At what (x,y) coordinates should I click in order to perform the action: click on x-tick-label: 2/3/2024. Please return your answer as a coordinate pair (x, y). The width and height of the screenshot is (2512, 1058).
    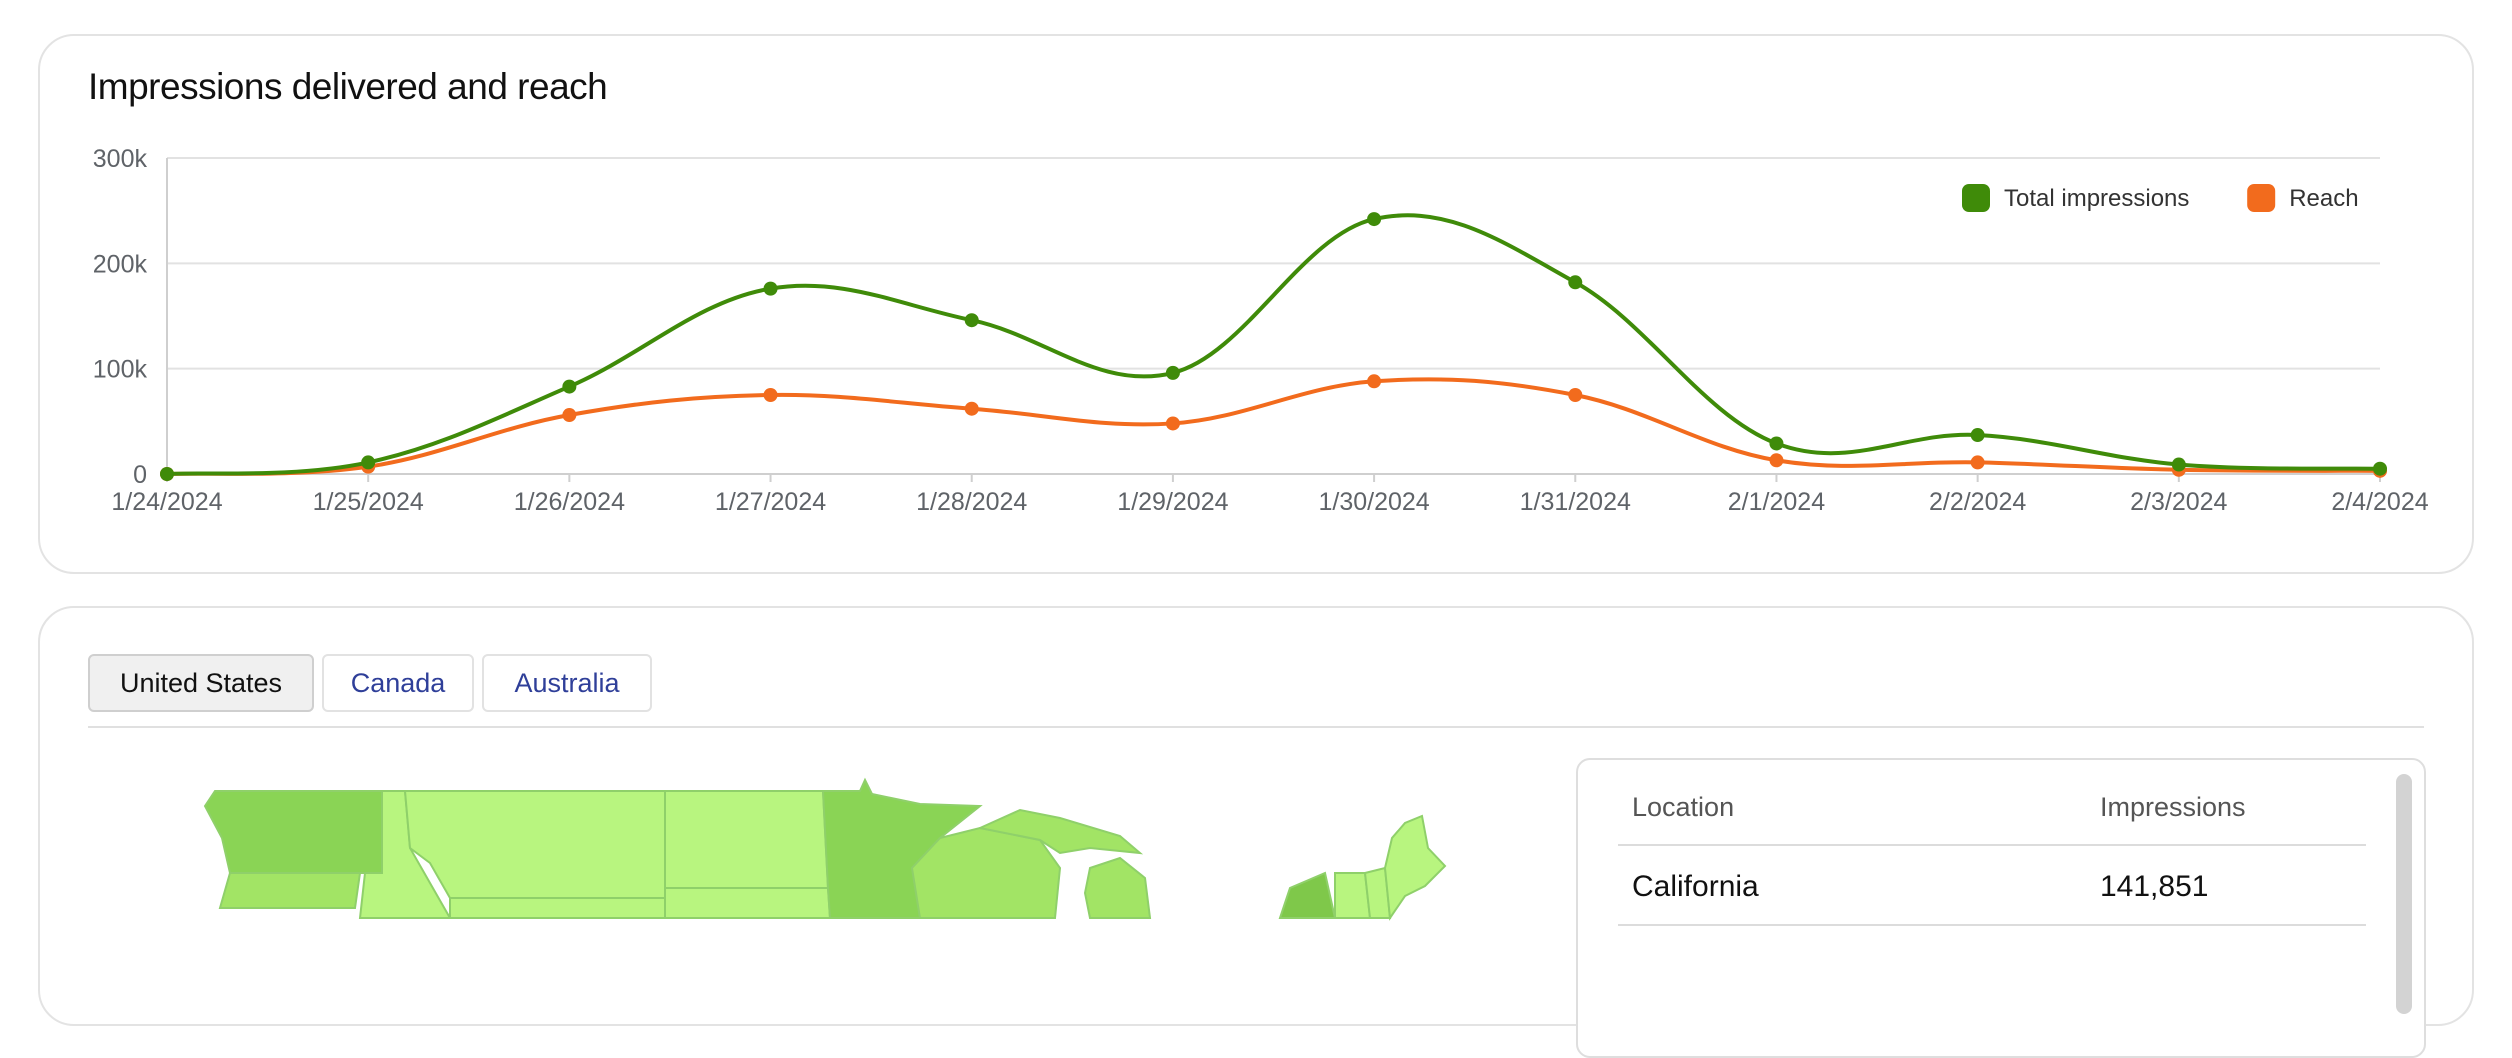
    Looking at the image, I should click on (2178, 502).